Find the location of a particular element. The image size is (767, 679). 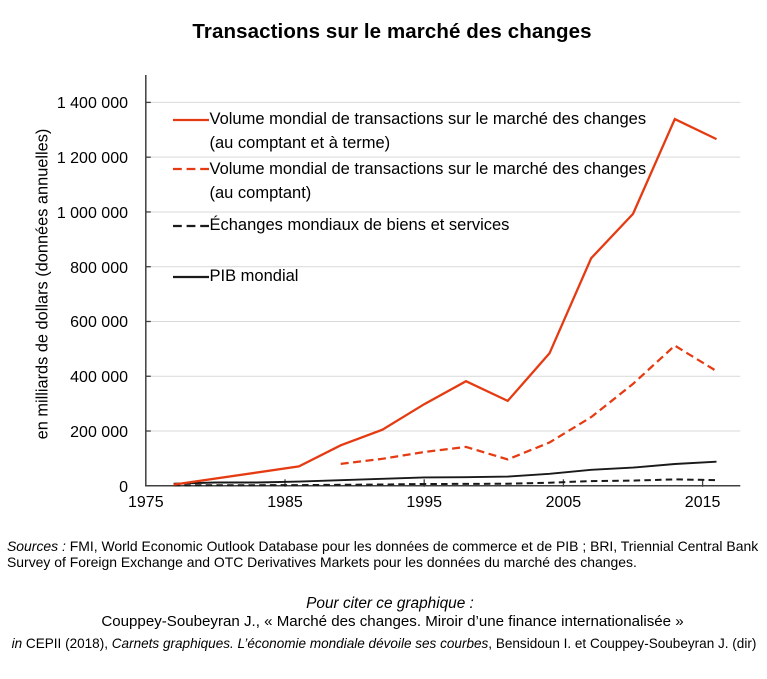

x-tick-label: 1995 is located at coordinates (424, 502).